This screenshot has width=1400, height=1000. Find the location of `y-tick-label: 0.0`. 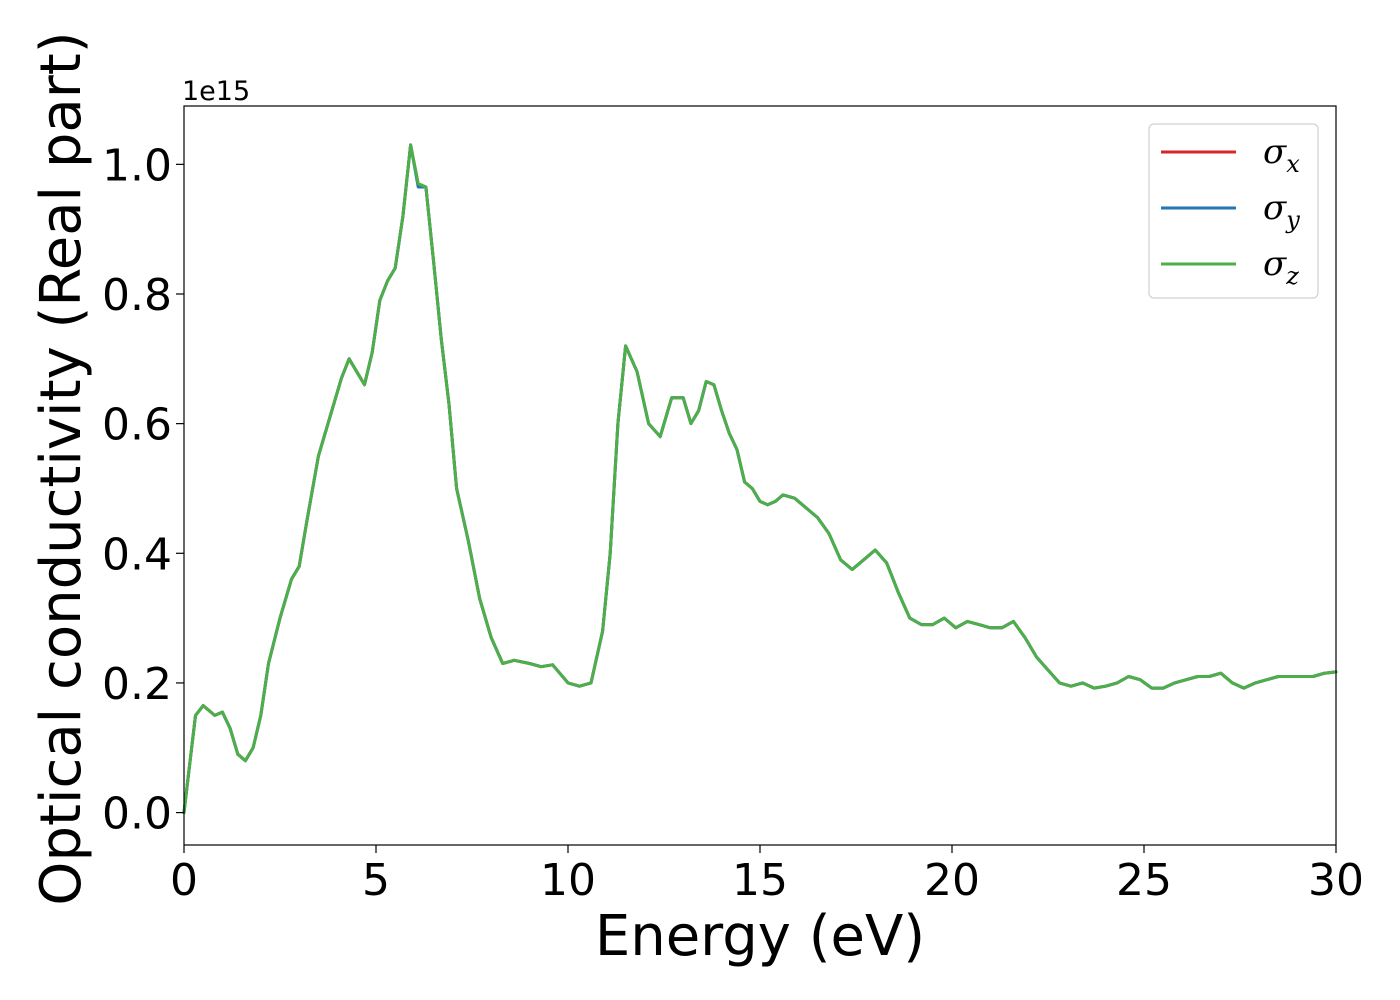

y-tick-label: 0.0 is located at coordinates (137, 814).